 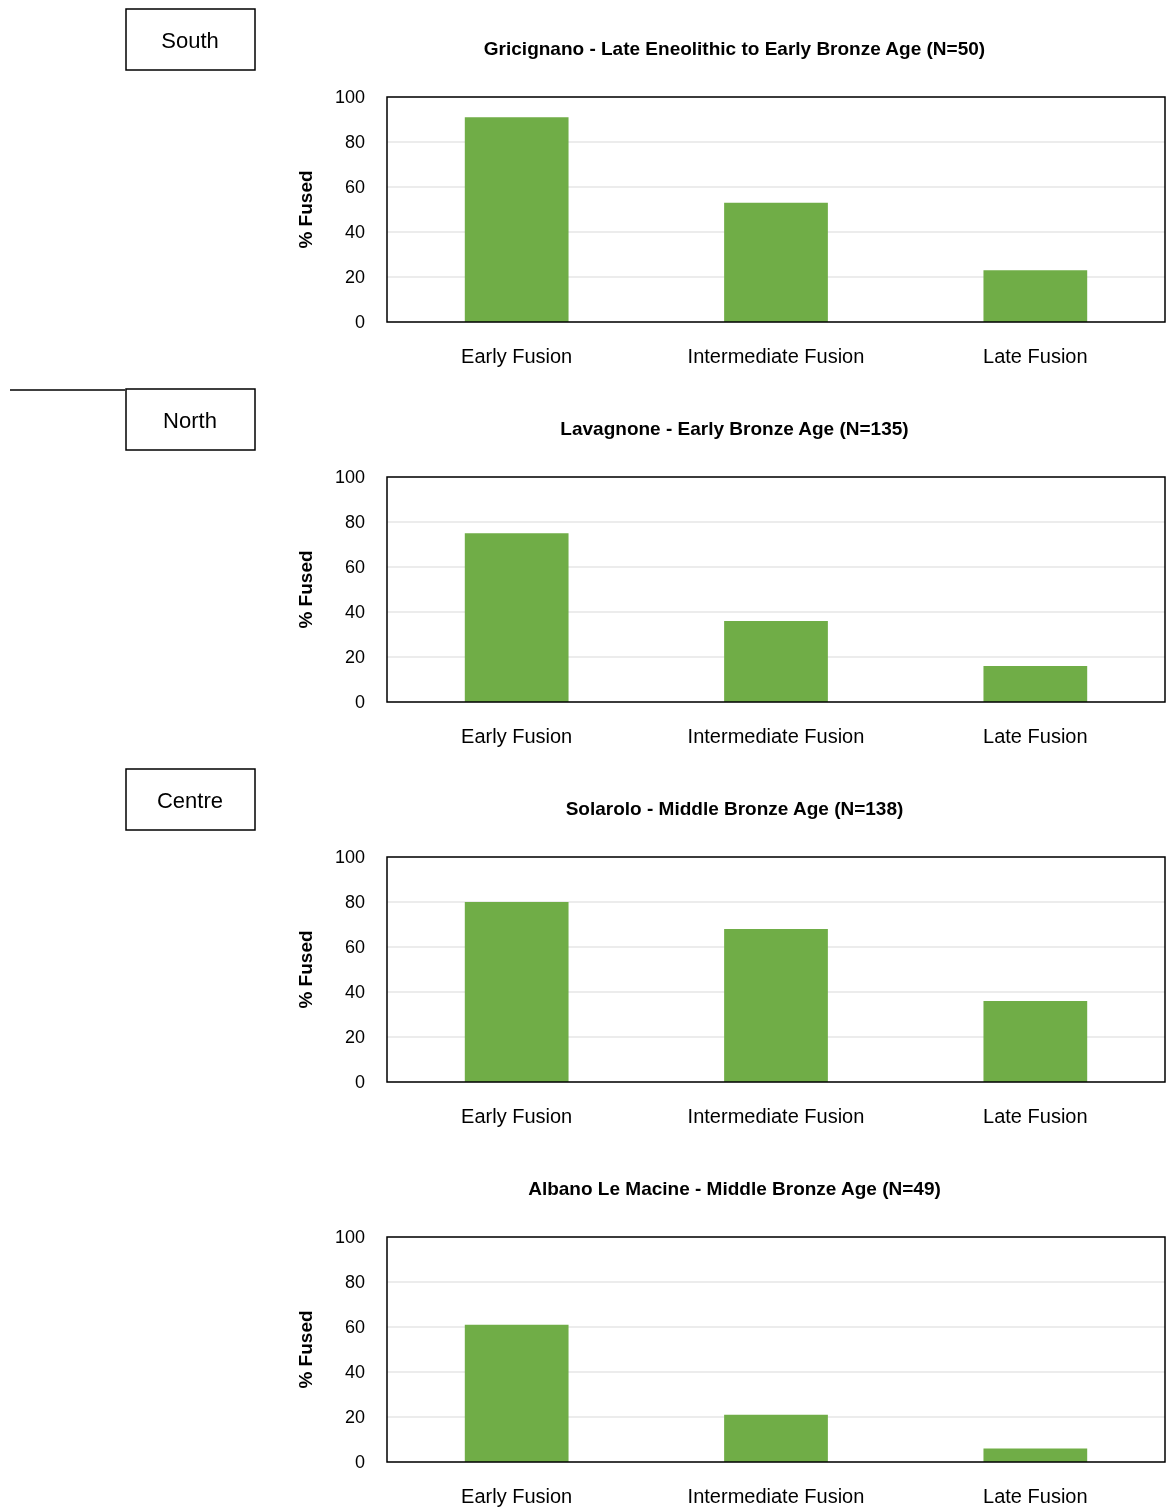 What do you see at coordinates (734, 48) in the screenshot?
I see `chart-title: Gricignano - Late Eneolithic to Early Bronze Age (N=50)` at bounding box center [734, 48].